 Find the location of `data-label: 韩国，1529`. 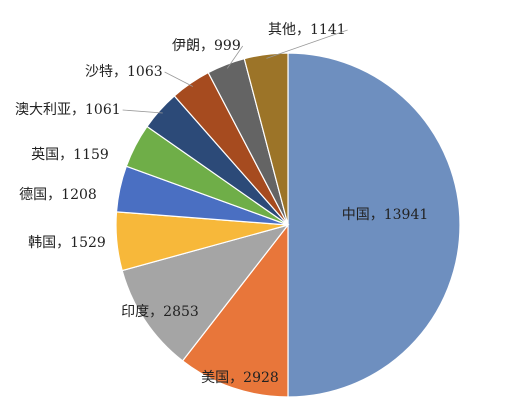

data-label: 韩国，1529 is located at coordinates (67, 243).